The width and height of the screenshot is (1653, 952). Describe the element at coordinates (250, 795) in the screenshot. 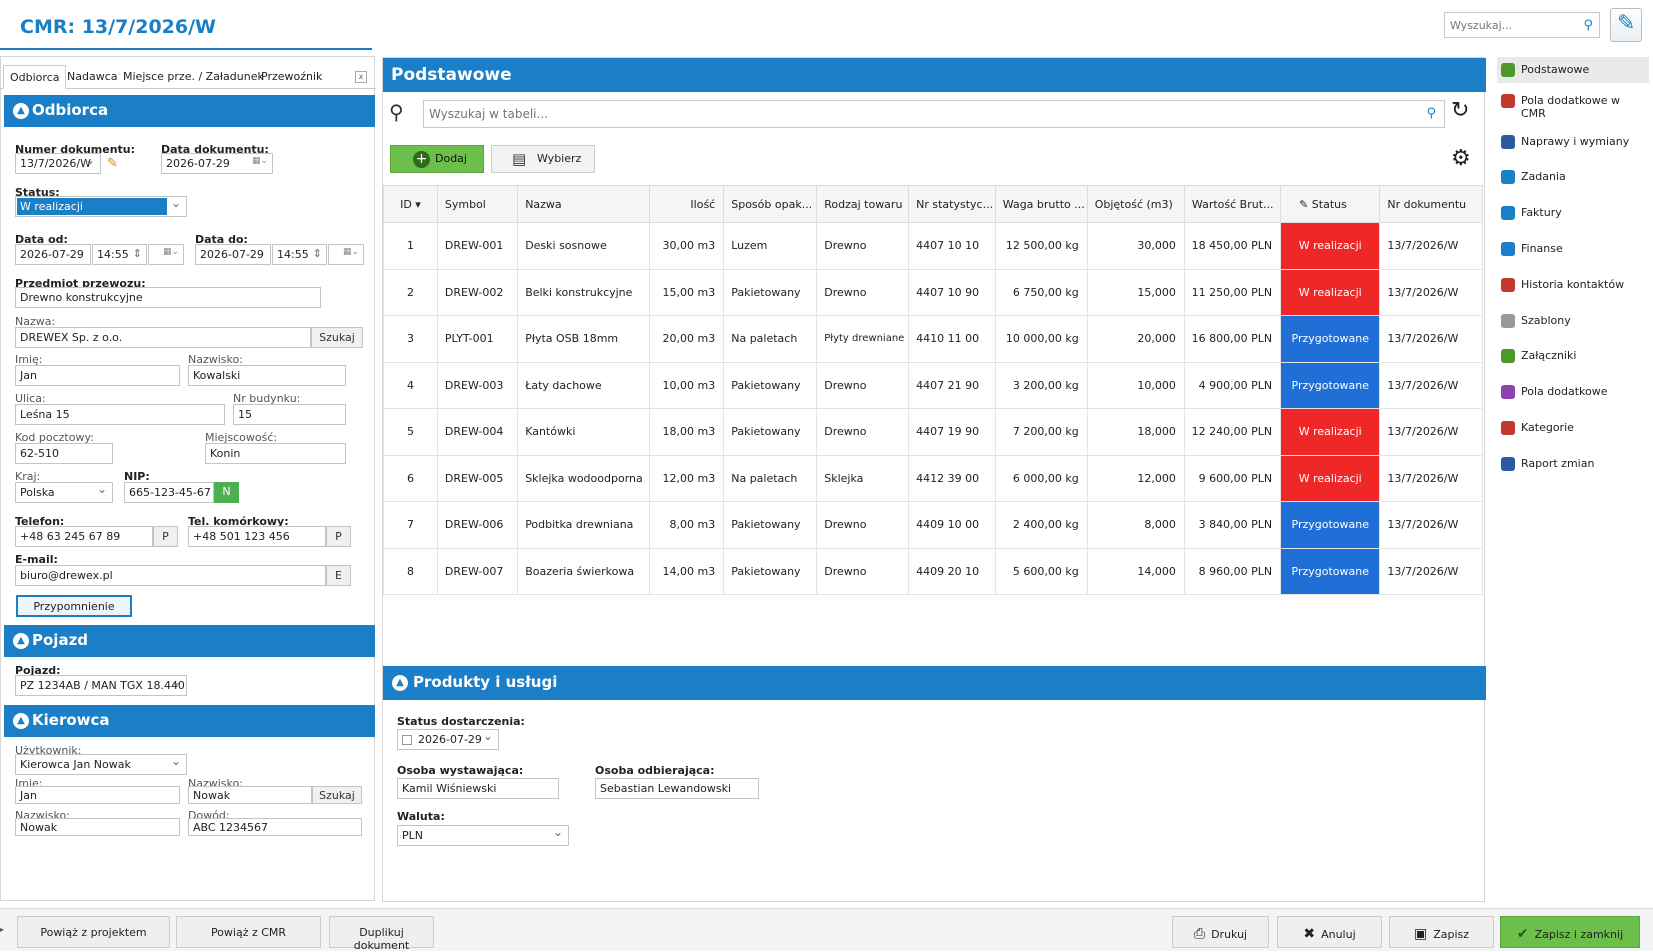

I see `kierowca-nazwisko-field: Nowak` at that location.